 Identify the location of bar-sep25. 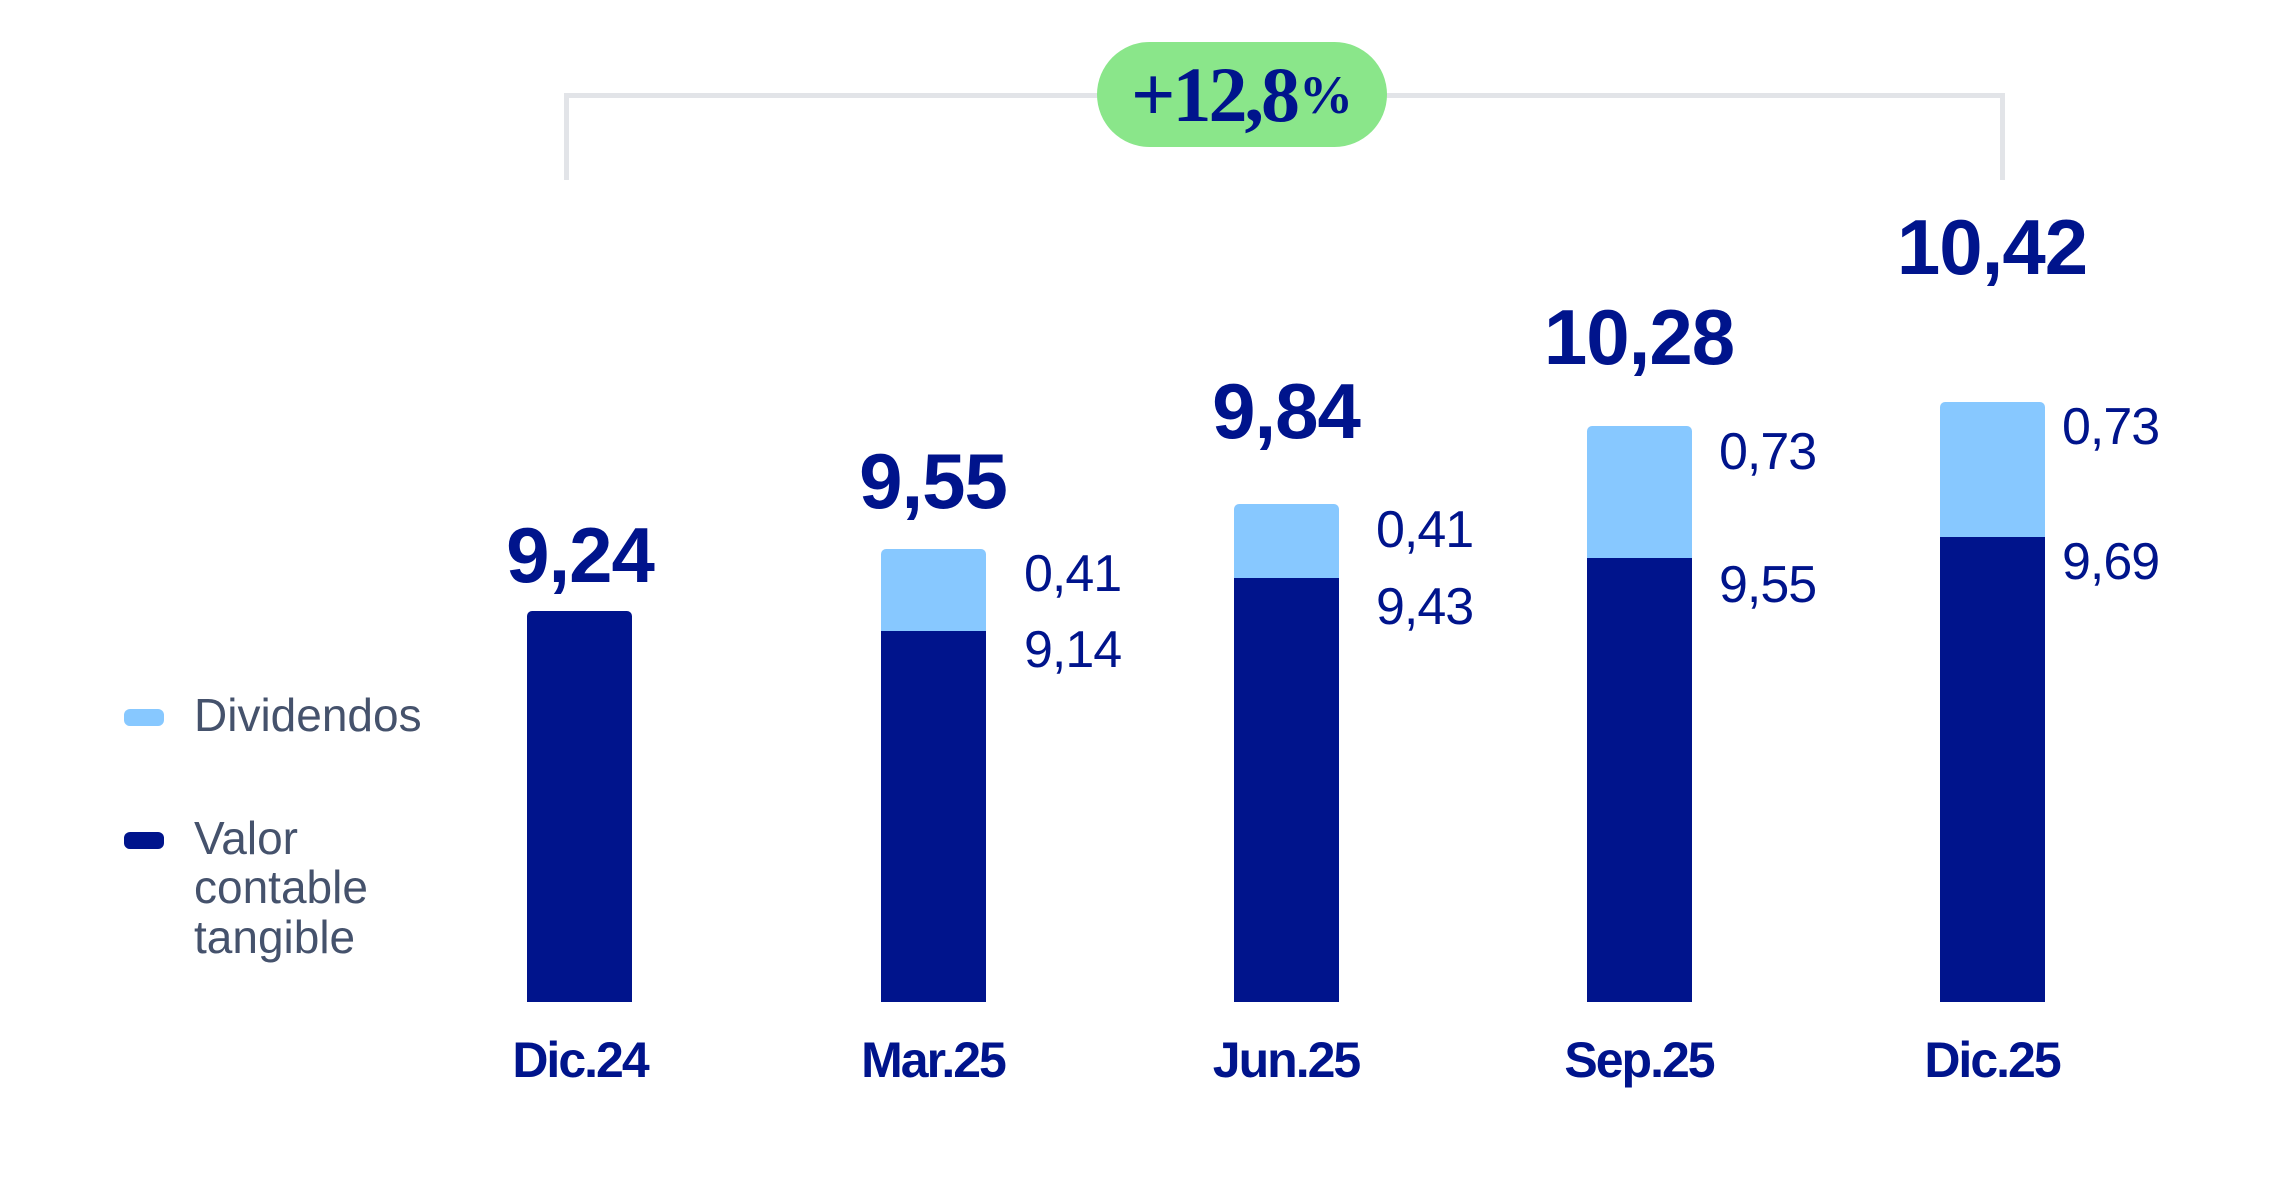
(1639, 714).